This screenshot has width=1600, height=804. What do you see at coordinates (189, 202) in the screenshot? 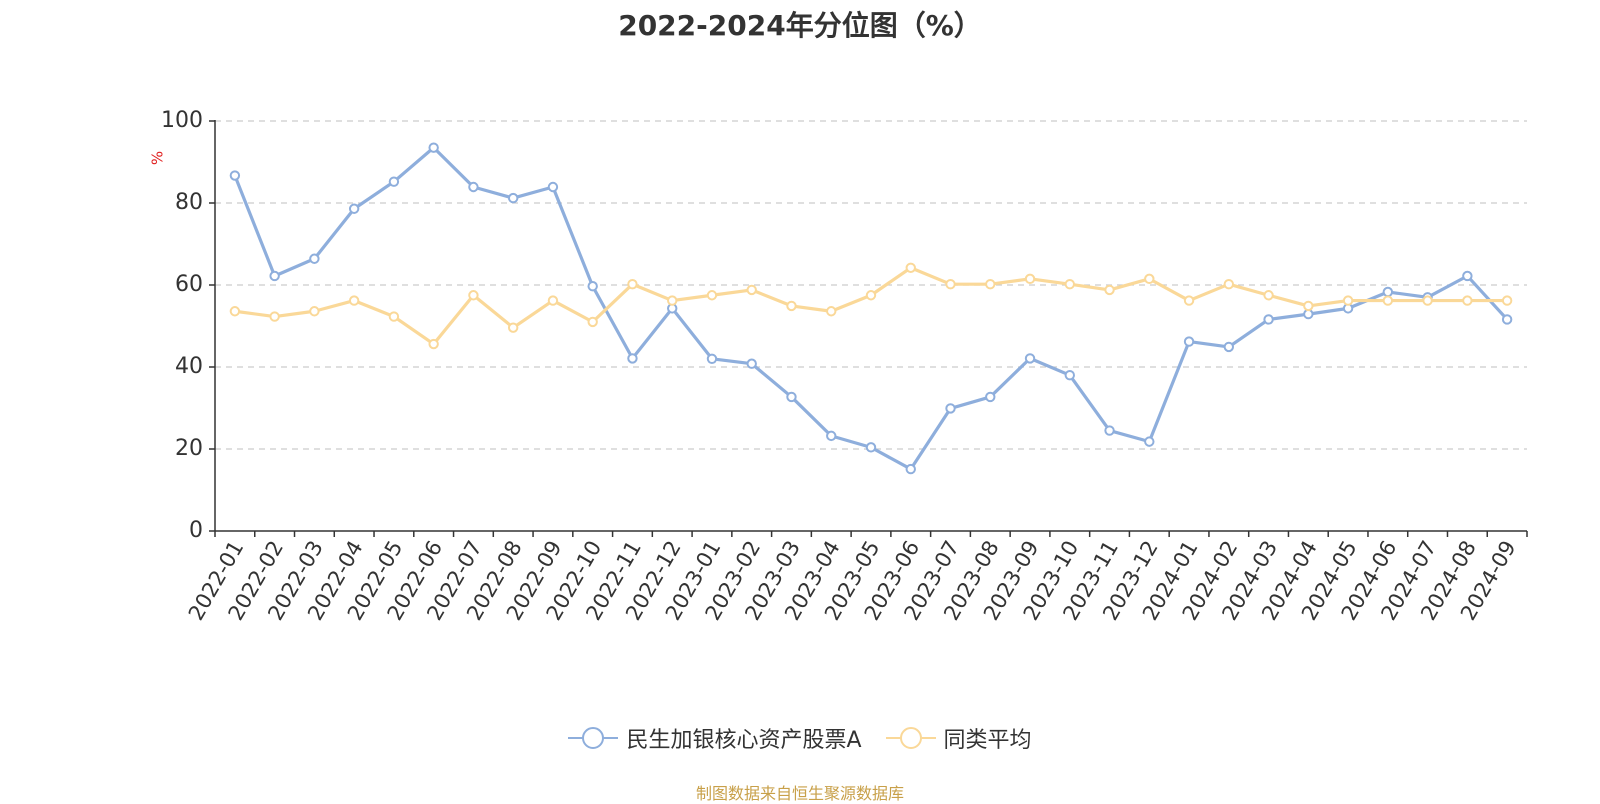
I see `y-tick-label: 80` at bounding box center [189, 202].